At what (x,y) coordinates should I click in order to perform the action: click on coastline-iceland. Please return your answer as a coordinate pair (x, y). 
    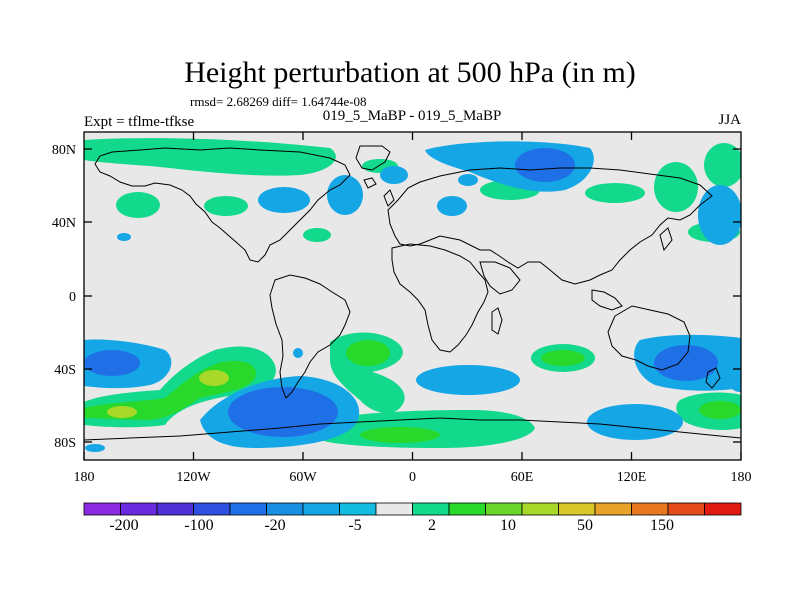
    Looking at the image, I should click on (370, 183).